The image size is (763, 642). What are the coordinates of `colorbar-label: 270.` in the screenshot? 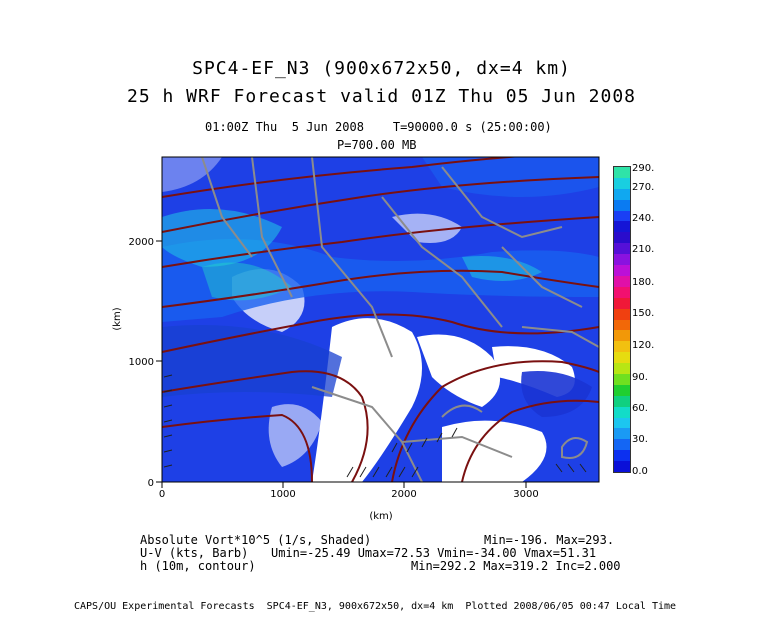 It's located at (643, 187).